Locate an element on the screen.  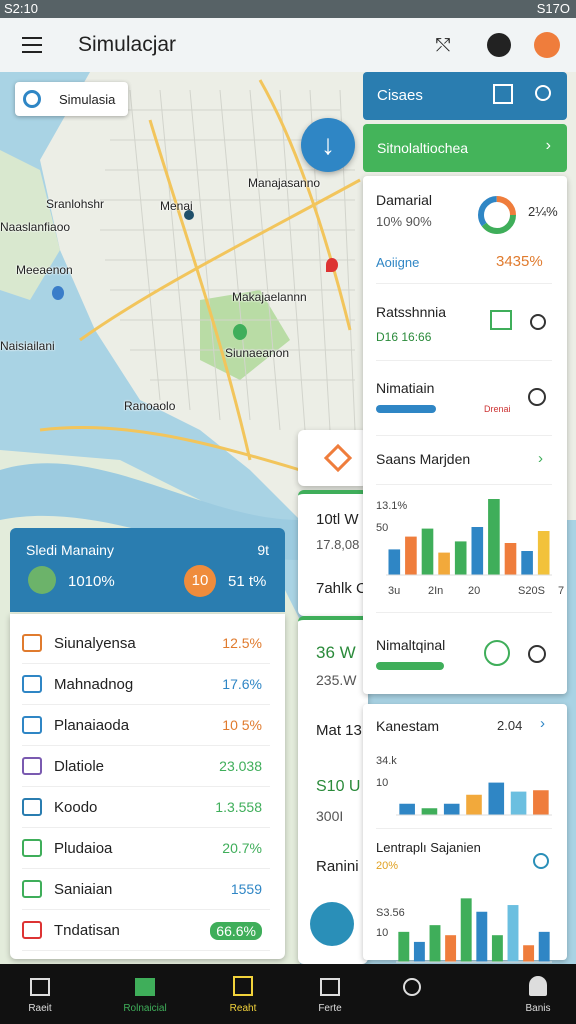
middle-text: 300I is located at coordinates (330, 816).